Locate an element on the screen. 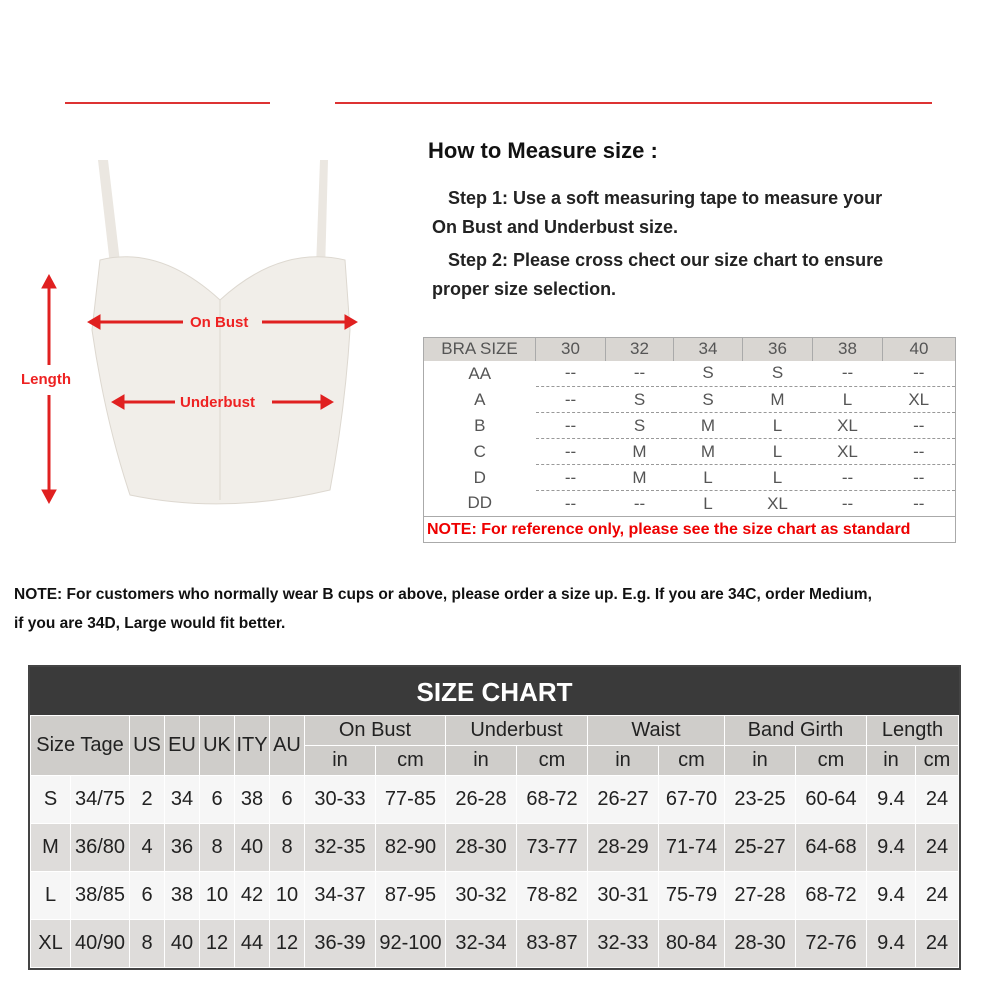 This screenshot has height=1000, width=1000. group-header: Band Girth is located at coordinates (795, 730).